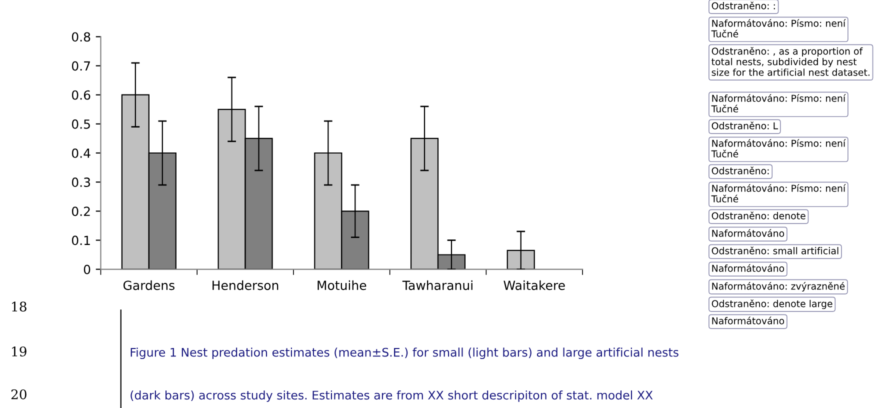 Image resolution: width=876 pixels, height=408 pixels. I want to click on caption: Figure 1 Nest predation estimates (mean±S.E.) for small (light bars) and large artificial nests, so click(404, 354).